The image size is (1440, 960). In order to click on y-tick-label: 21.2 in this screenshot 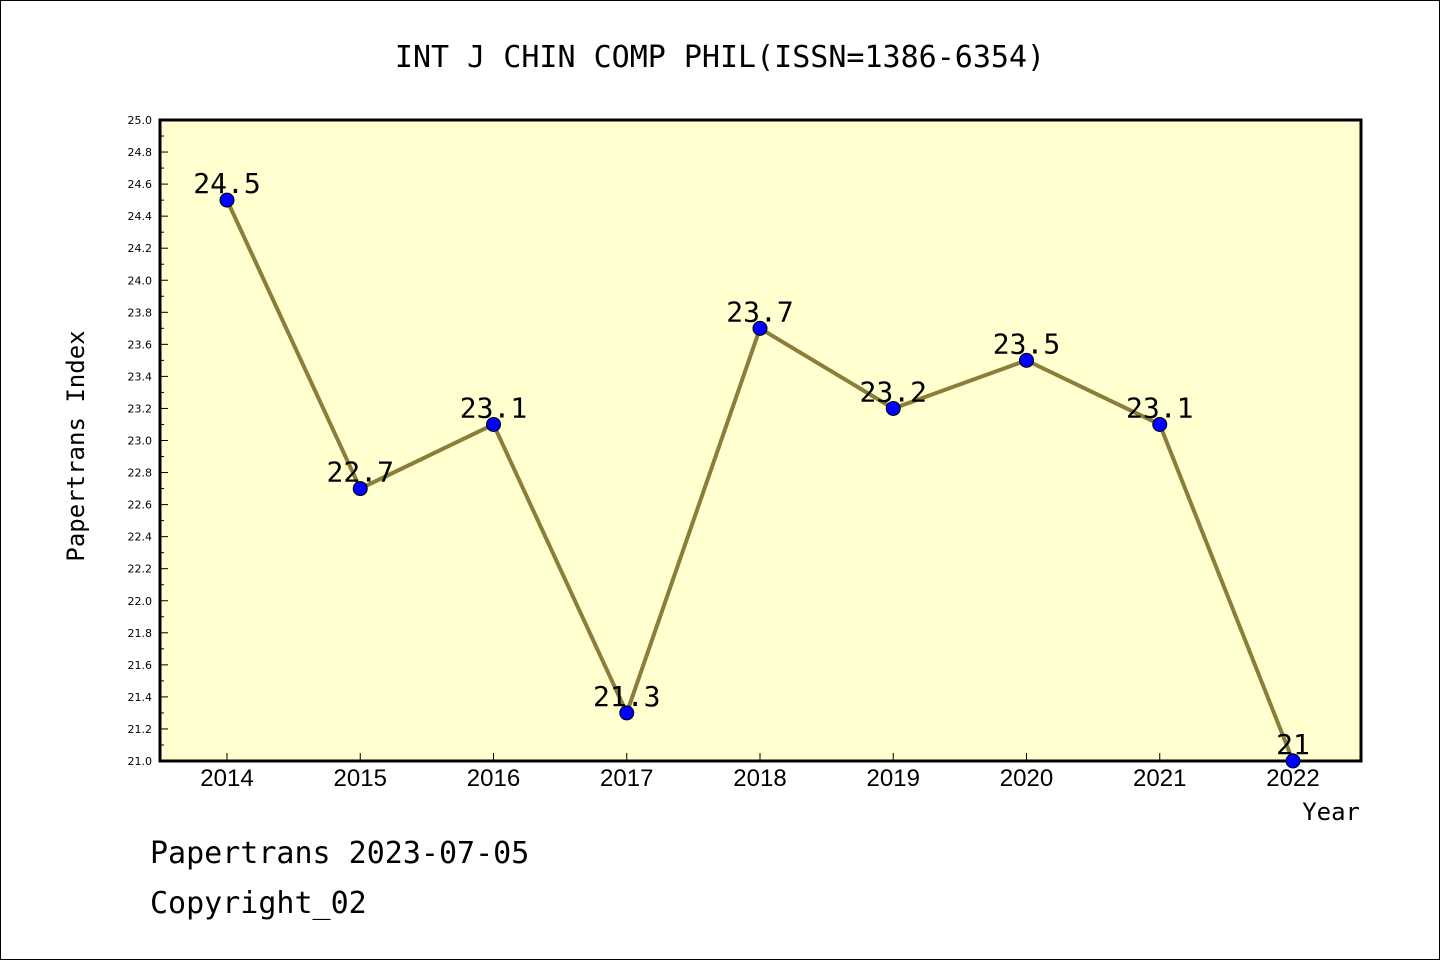, I will do `click(140, 729)`.